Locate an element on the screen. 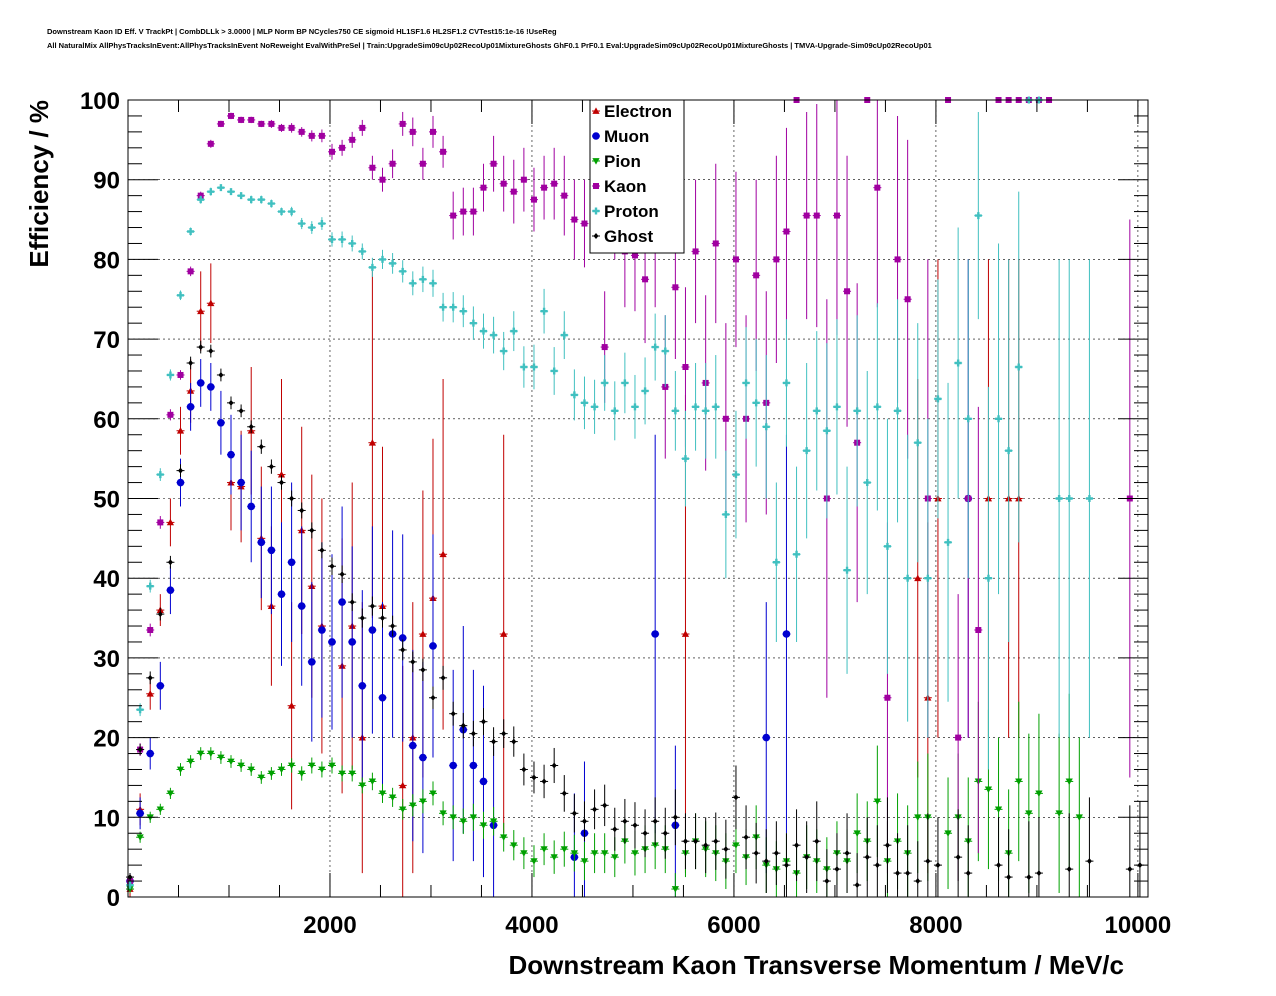  y-axis-title: Efficiency / % is located at coordinates (39, 184).